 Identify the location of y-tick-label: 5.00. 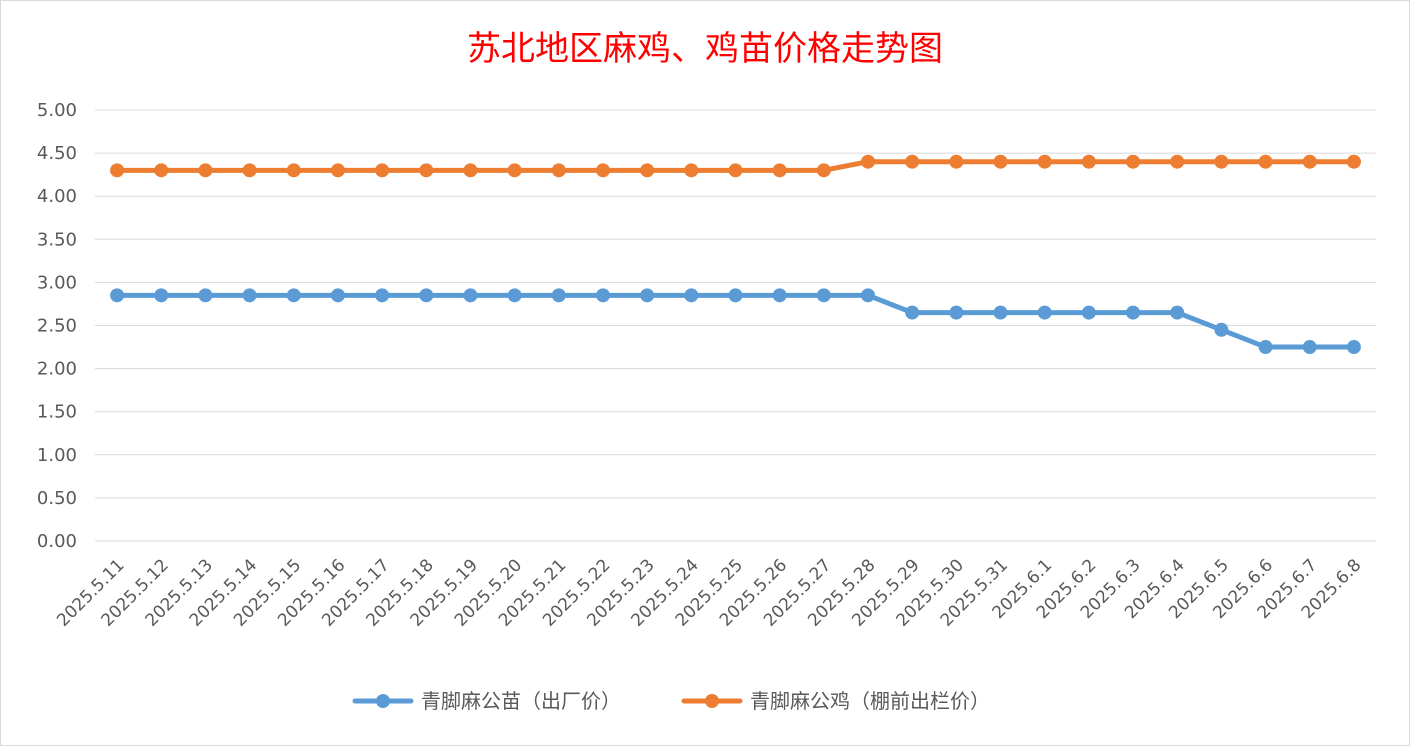
(57, 110).